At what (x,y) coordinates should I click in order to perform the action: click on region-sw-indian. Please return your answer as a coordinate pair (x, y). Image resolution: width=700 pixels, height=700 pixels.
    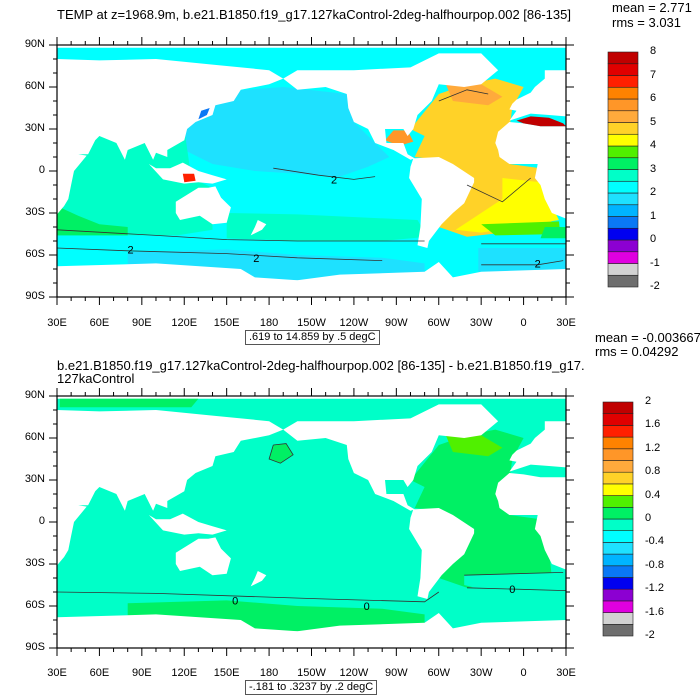
    Looking at the image, I should click on (92, 221).